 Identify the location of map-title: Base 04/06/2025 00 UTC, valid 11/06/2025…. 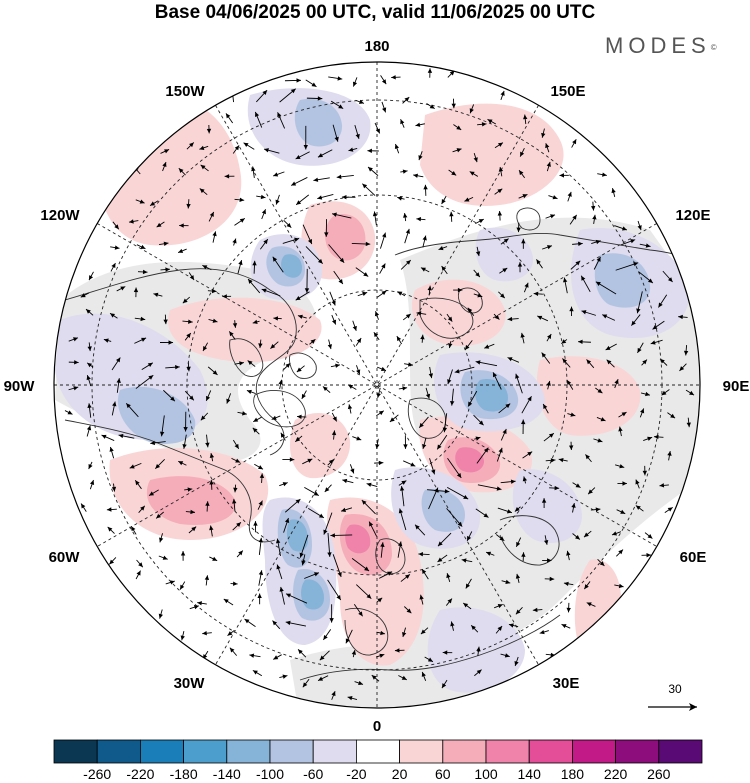
(375, 12).